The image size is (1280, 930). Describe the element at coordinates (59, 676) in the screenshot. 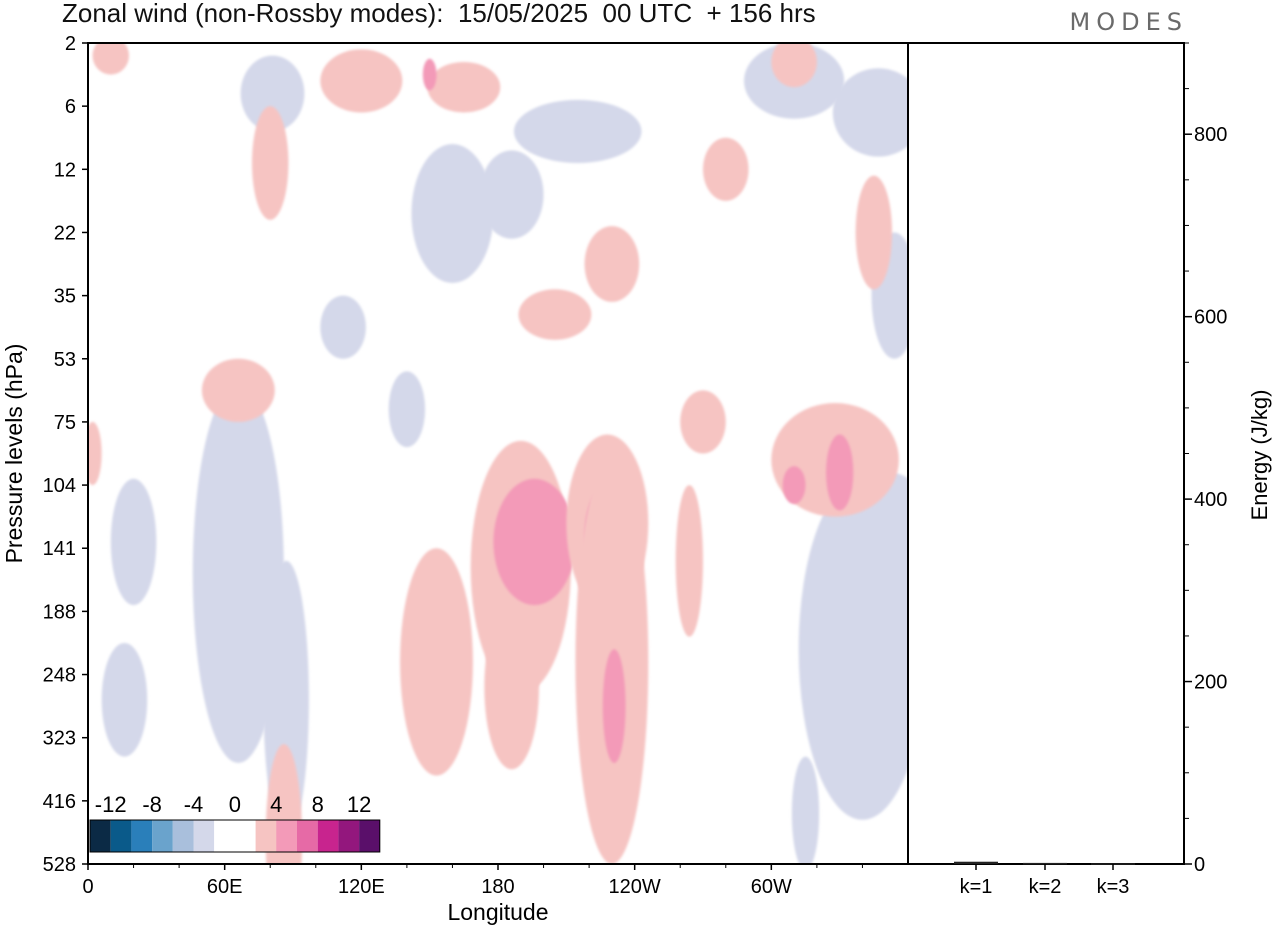

I see `y-tick-label: 248` at that location.